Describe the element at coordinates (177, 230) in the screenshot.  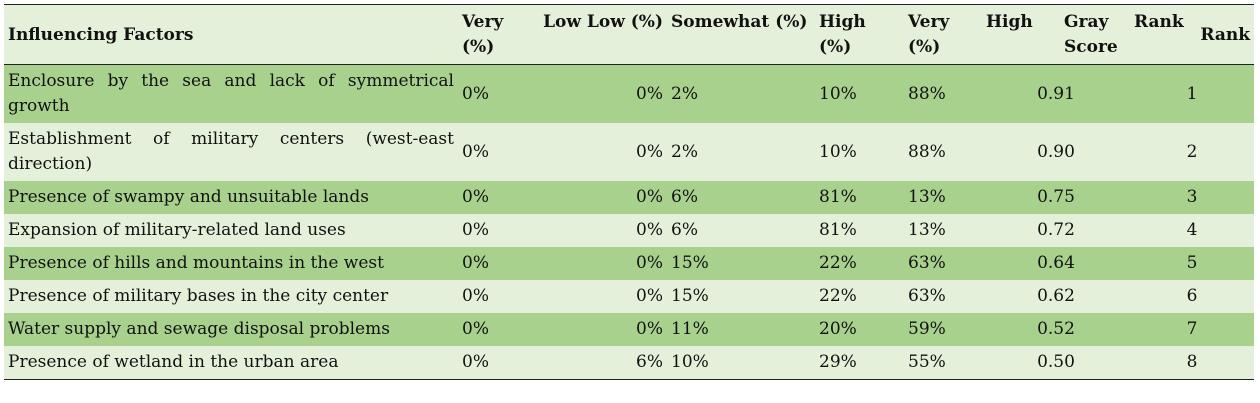
I see `cell-factor: Expansion of military-related land uses` at that location.